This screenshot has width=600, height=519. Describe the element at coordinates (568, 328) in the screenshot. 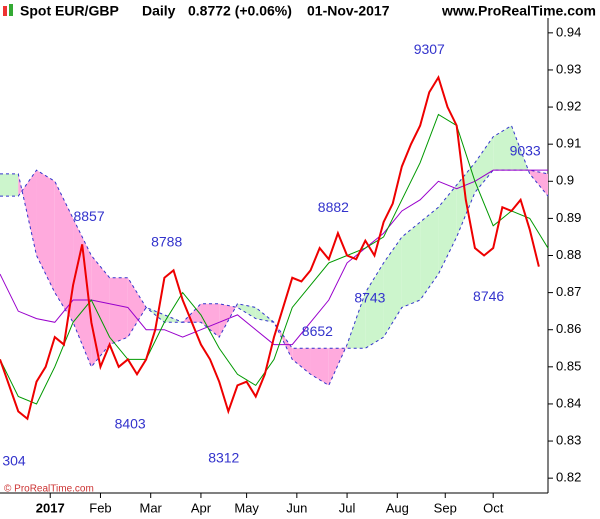

I see `y-tick-label: 0.86` at that location.